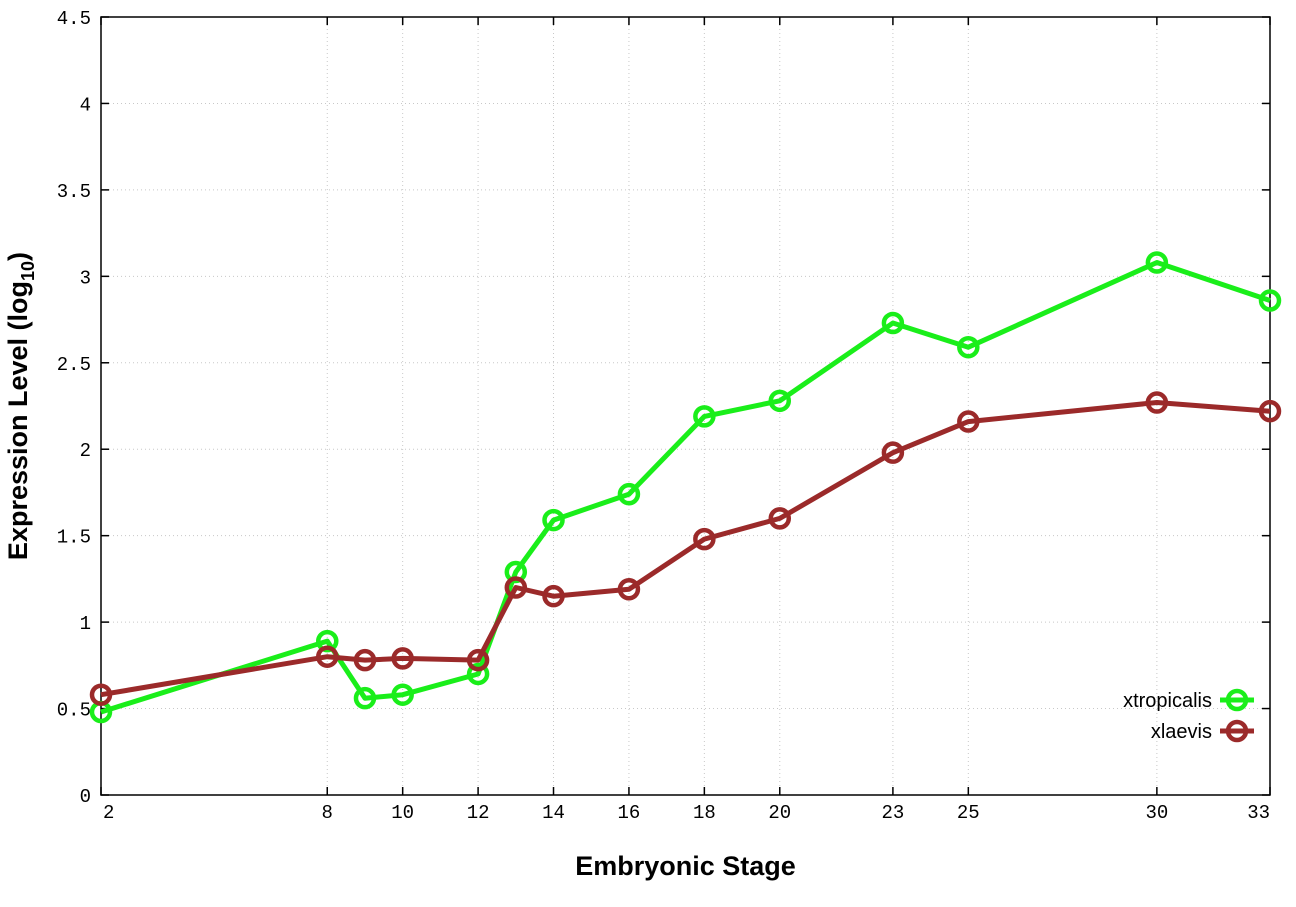 This screenshot has height=907, width=1296. What do you see at coordinates (779, 813) in the screenshot?
I see `x-tick-label: 20` at bounding box center [779, 813].